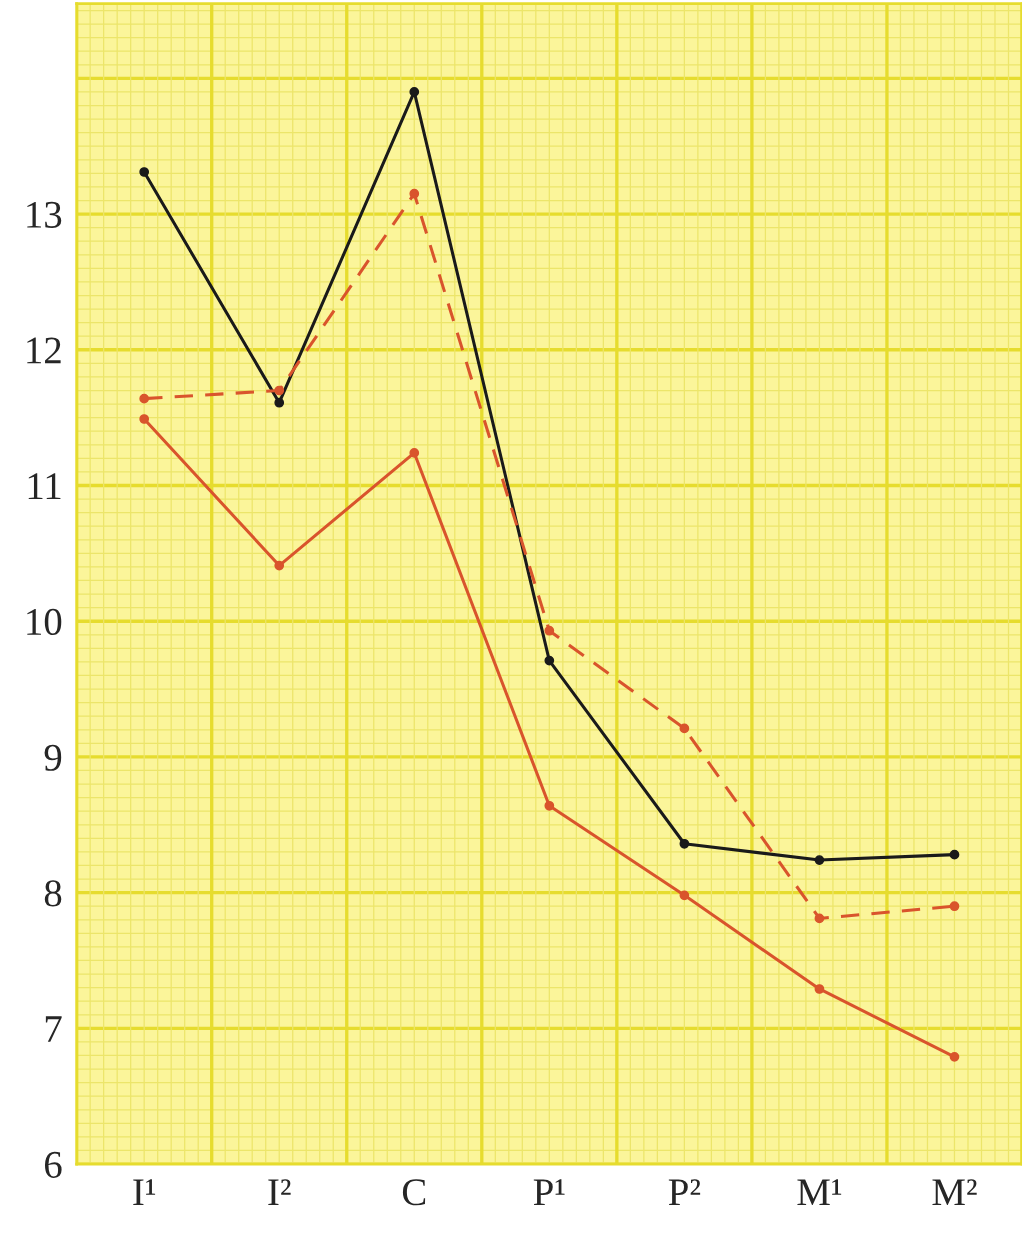  What do you see at coordinates (44, 622) in the screenshot?
I see `y-tick-label: 10` at bounding box center [44, 622].